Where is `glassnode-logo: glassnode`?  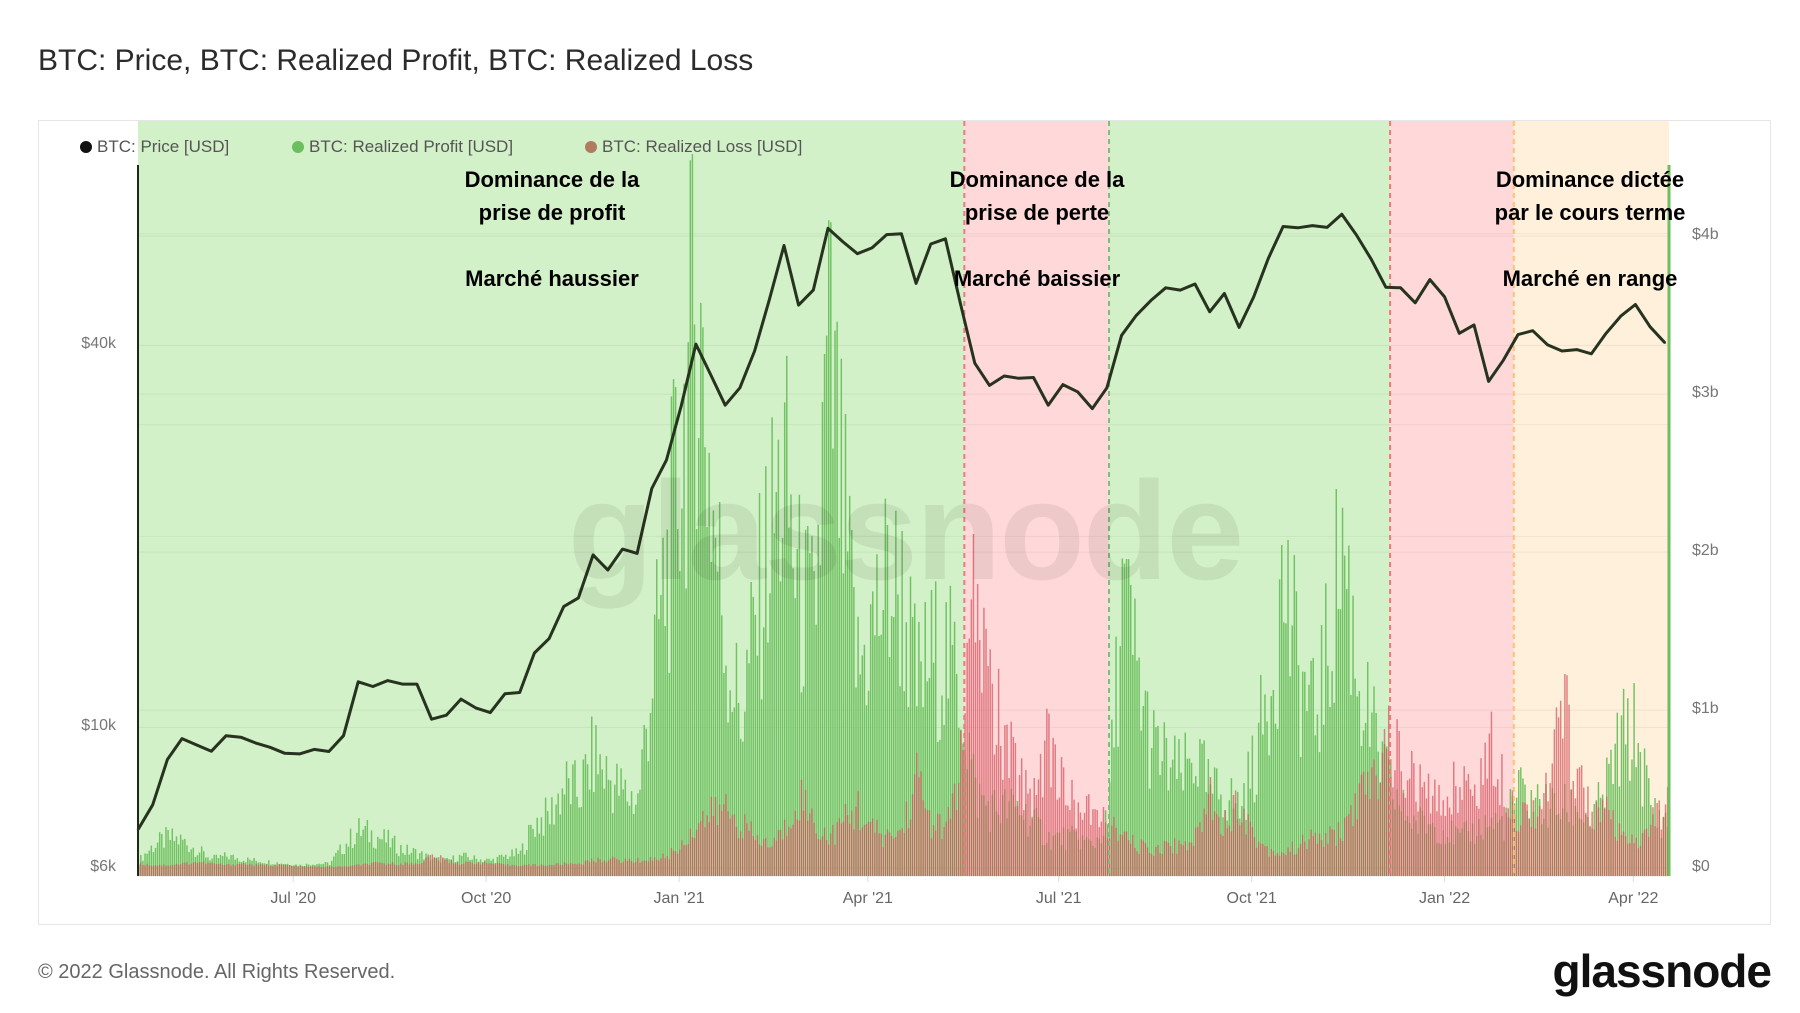
glassnode-logo: glassnode is located at coordinates (1662, 971).